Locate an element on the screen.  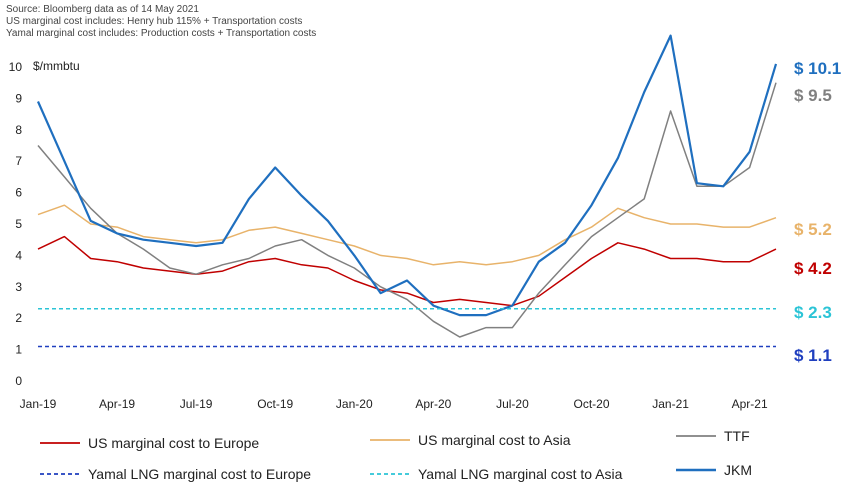
x-tick-label: Oct-20 is located at coordinates (591, 404).